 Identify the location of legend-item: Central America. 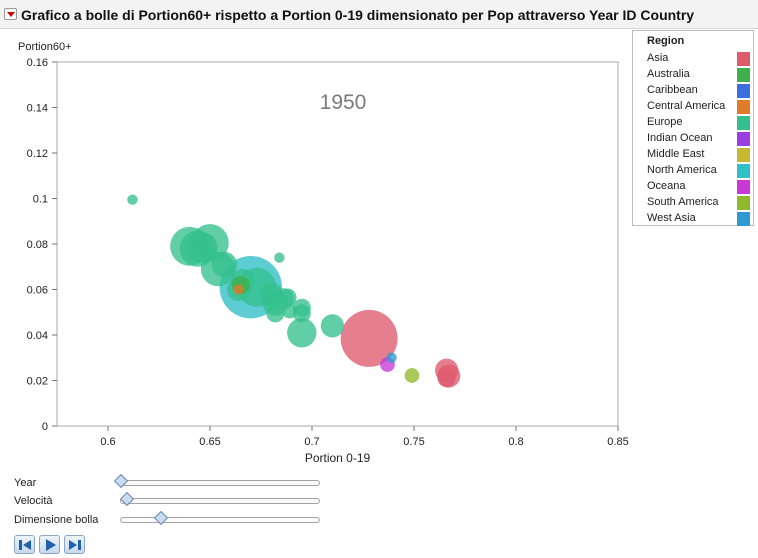
(693, 107).